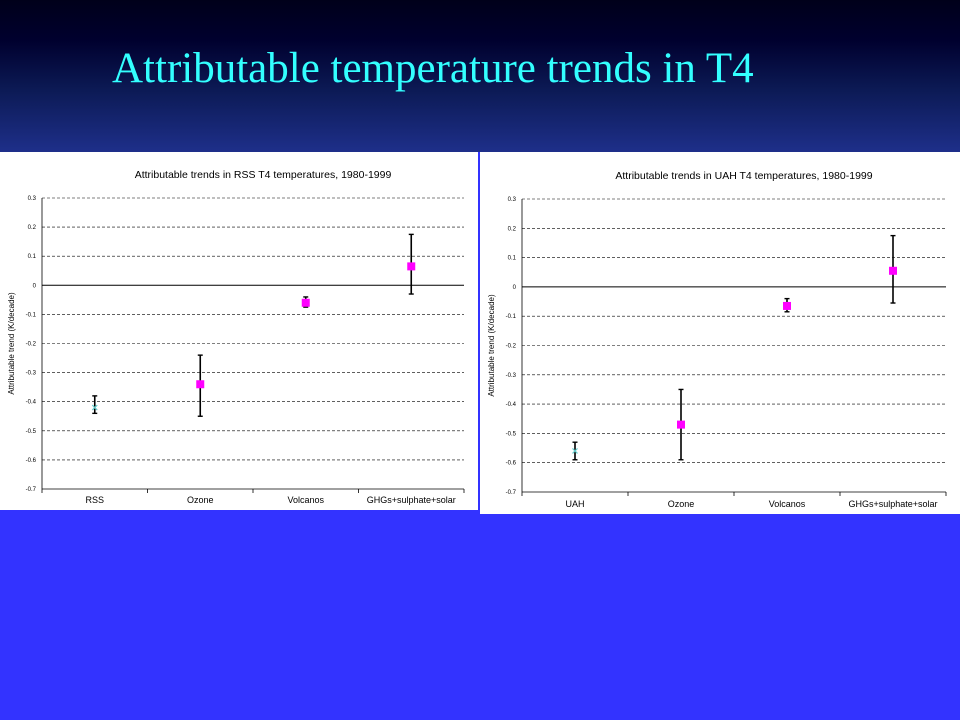 The image size is (960, 720). Describe the element at coordinates (511, 493) in the screenshot. I see `chart-uah-ytick-label: -0.7` at that location.